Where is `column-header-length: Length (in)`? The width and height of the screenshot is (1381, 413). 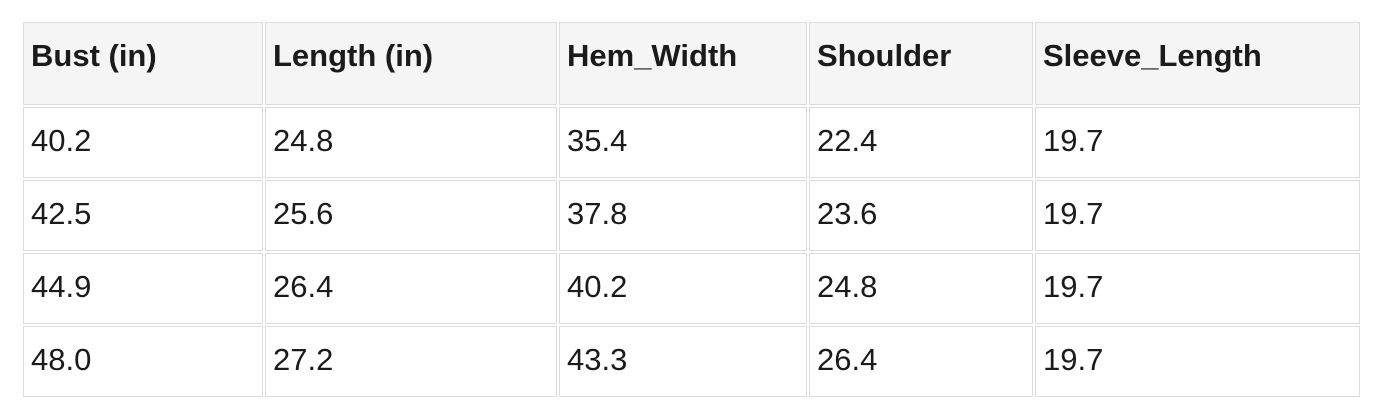 column-header-length: Length (in) is located at coordinates (411, 63).